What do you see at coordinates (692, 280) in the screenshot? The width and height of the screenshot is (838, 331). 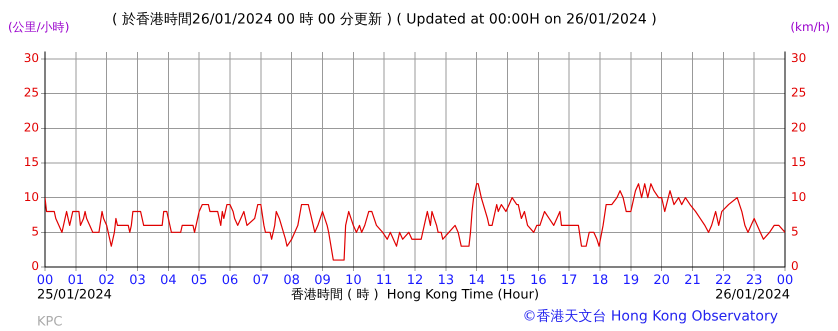 I see `x-tick-label: 21` at bounding box center [692, 280].